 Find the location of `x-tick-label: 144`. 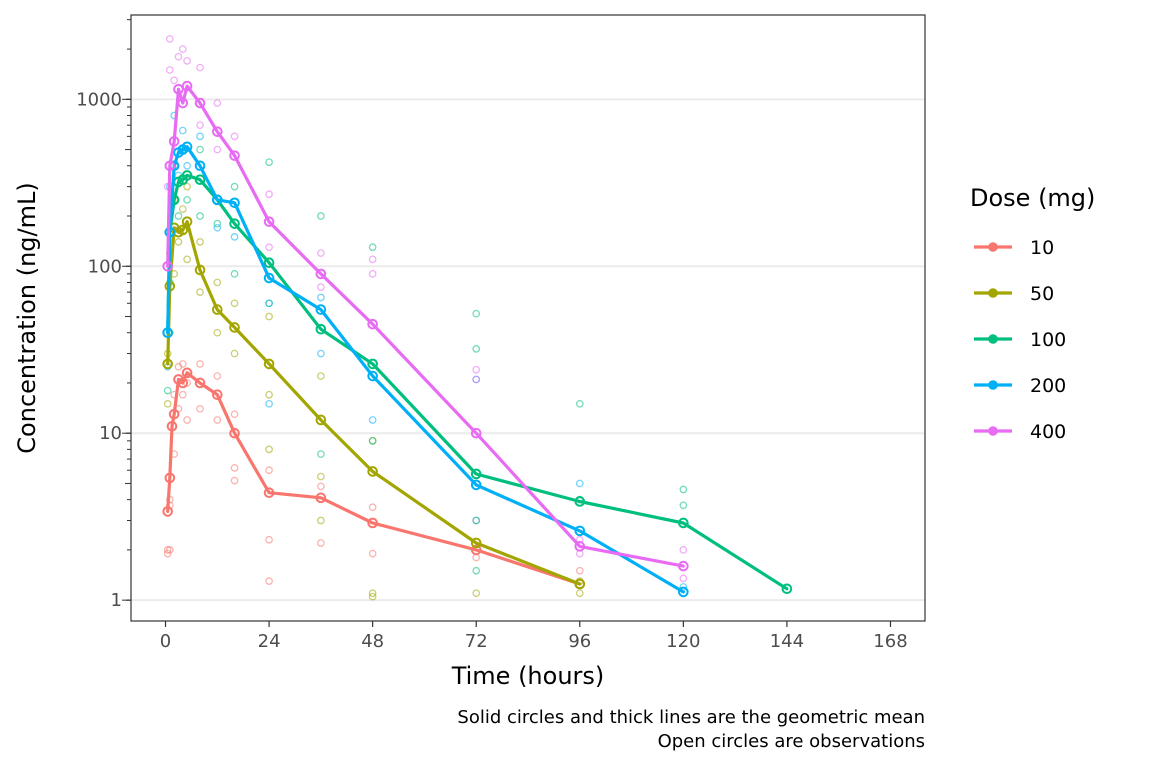

x-tick-label: 144 is located at coordinates (787, 641).